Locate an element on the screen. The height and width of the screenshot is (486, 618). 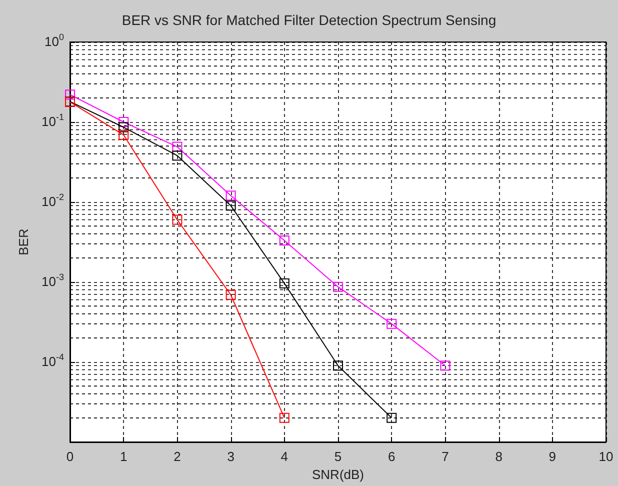
x-tick-label: 0 is located at coordinates (70, 456).